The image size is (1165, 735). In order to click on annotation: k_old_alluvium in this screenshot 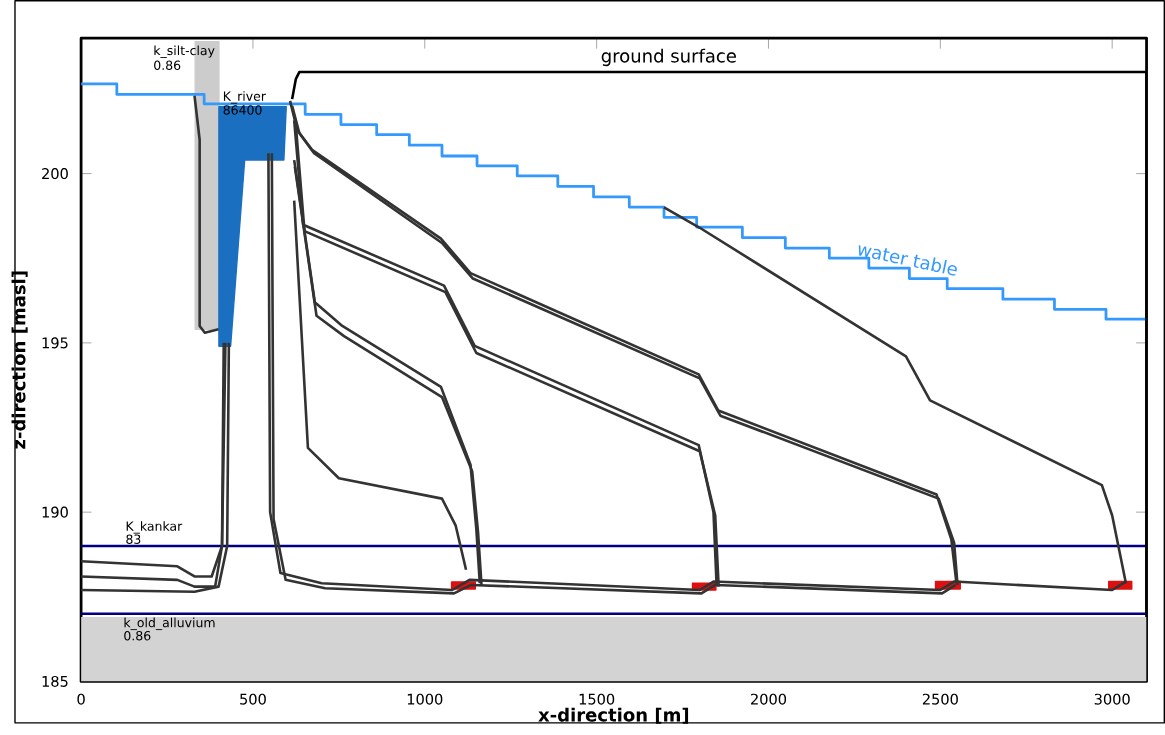, I will do `click(169, 623)`.